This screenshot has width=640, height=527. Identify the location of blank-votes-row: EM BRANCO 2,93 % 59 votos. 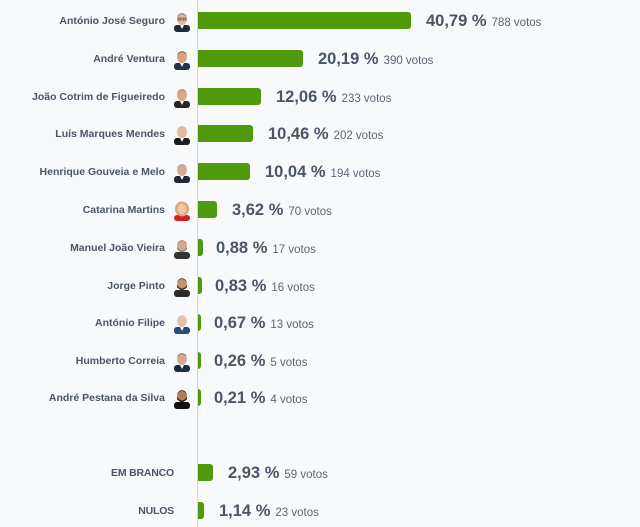
(320, 473).